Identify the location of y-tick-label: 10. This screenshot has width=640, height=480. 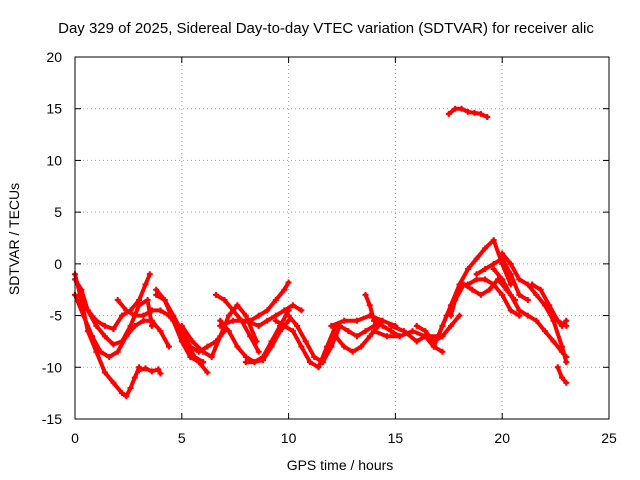
(54, 160).